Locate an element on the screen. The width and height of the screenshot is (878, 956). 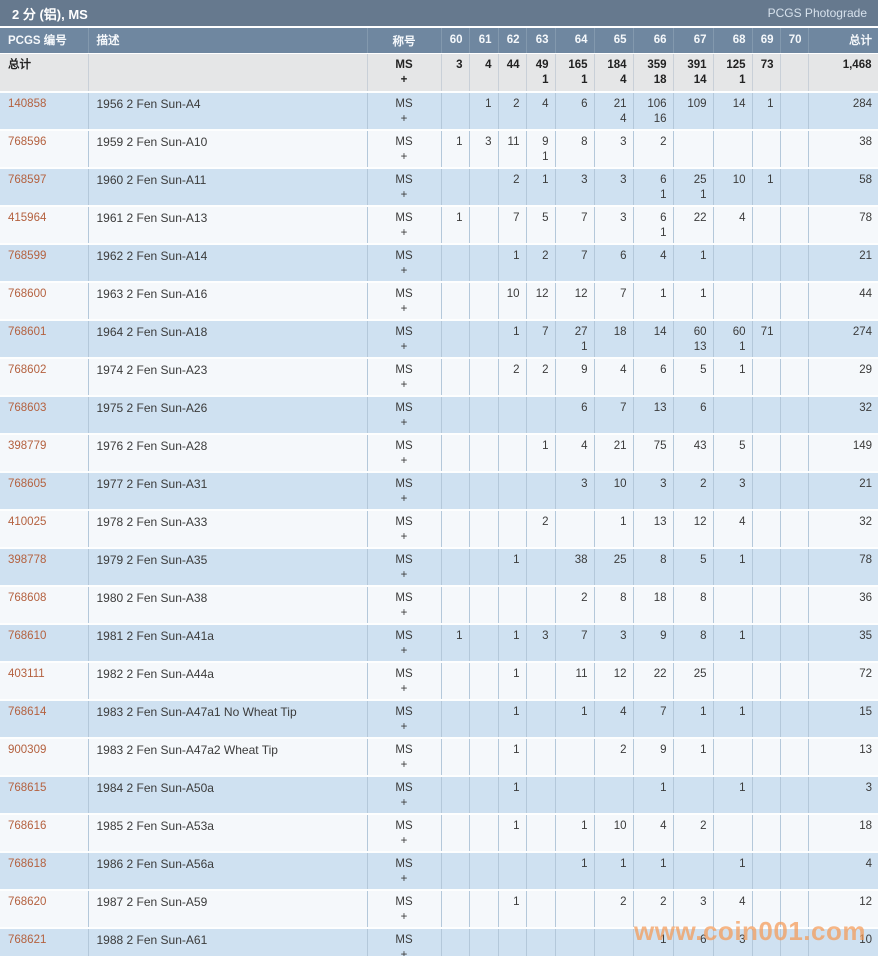
grade-66-cell: 22 is located at coordinates (653, 680).